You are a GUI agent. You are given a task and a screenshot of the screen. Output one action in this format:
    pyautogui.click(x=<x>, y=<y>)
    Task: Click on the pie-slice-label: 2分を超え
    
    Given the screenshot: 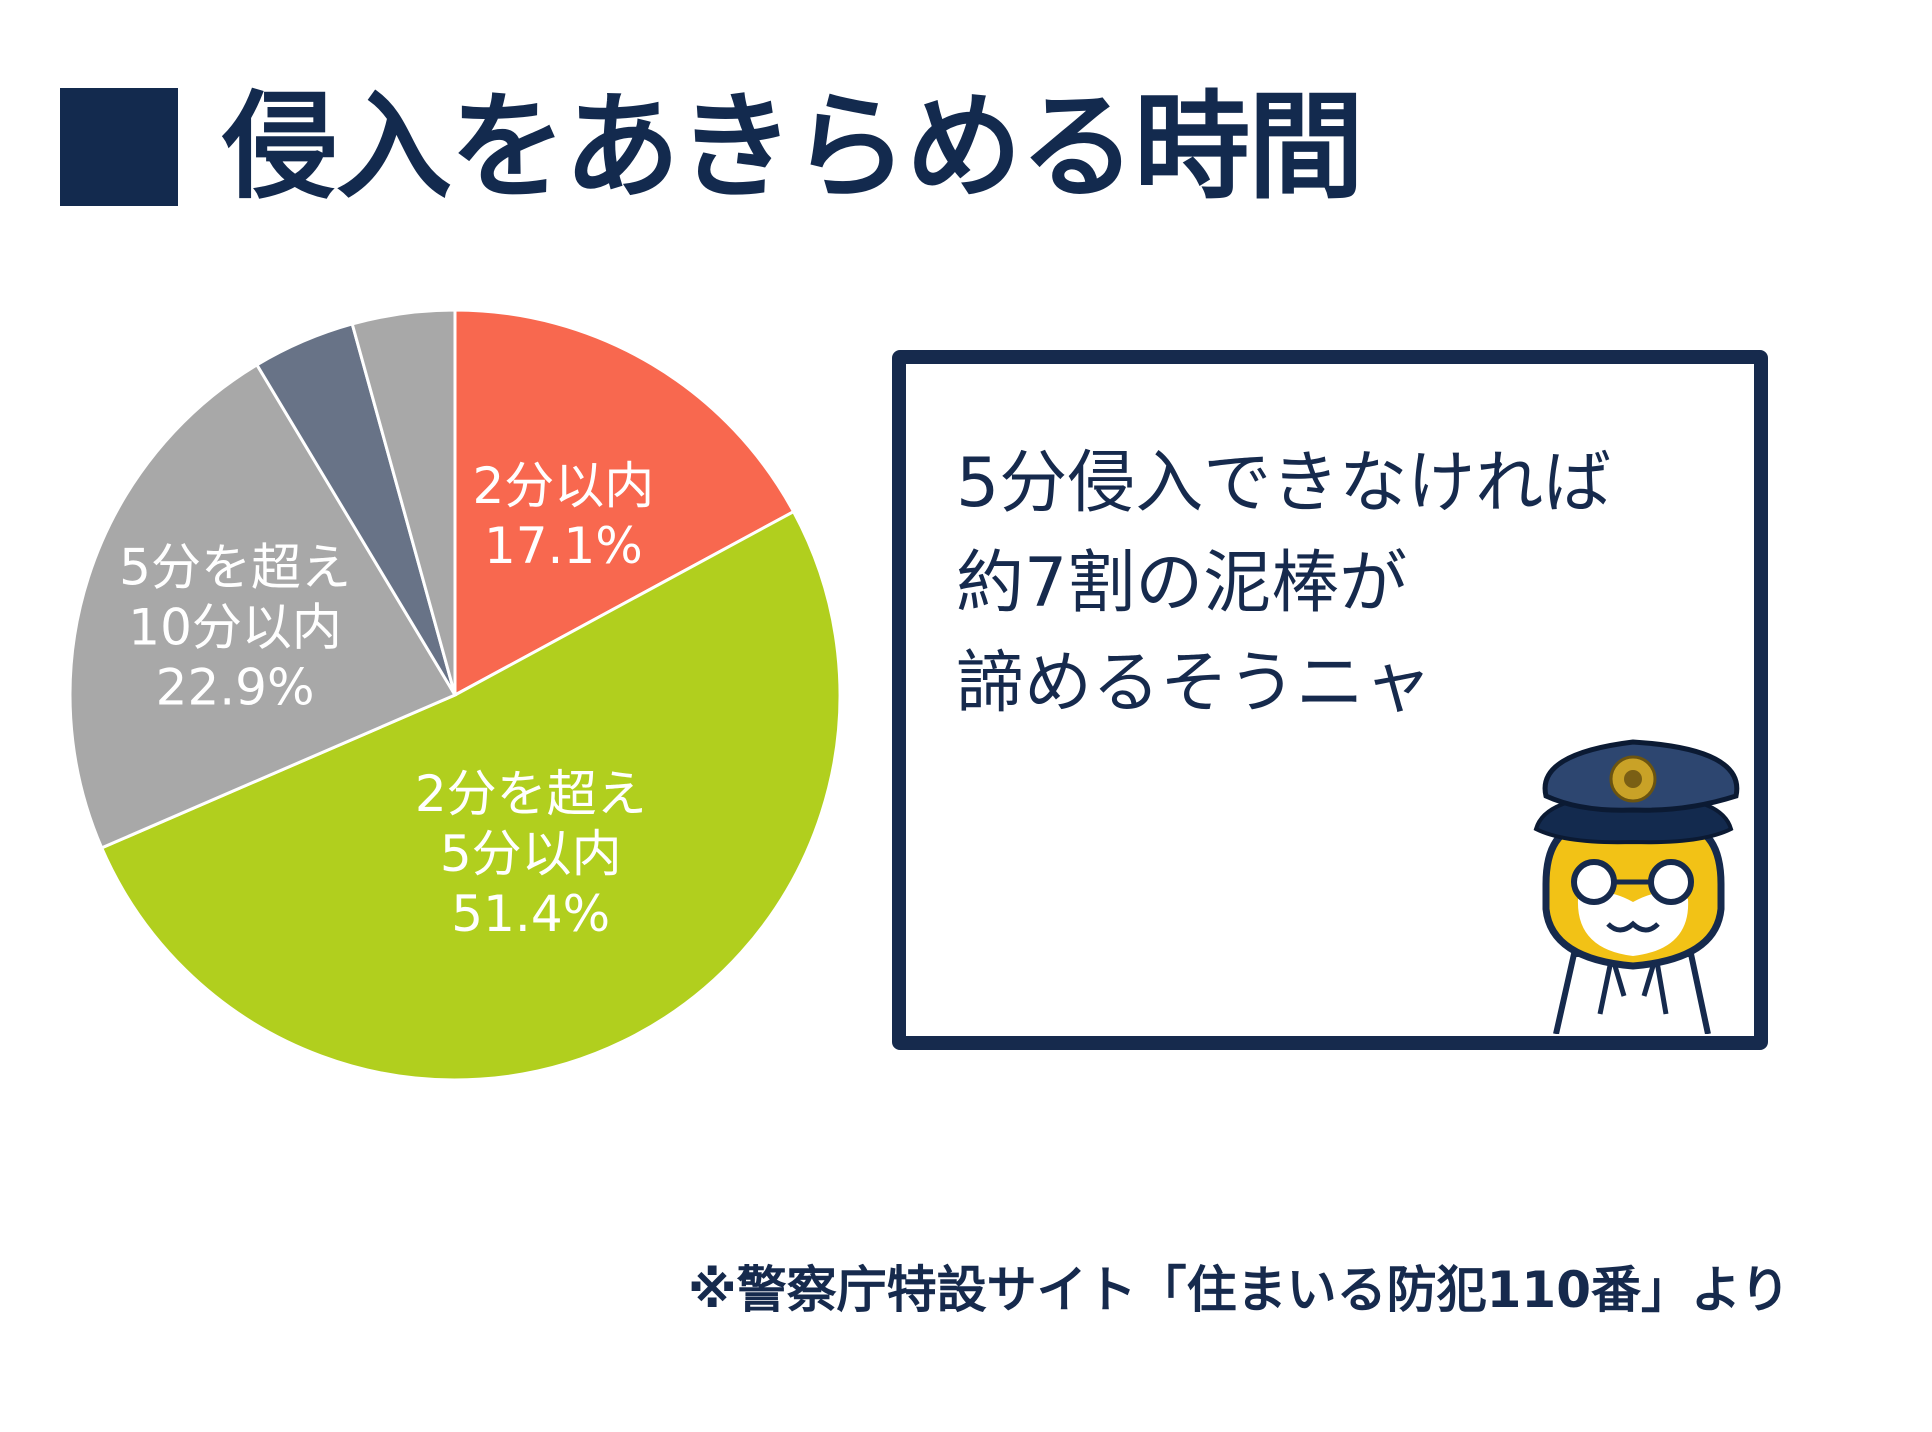 What is the action you would take?
    pyautogui.click(x=531, y=794)
    